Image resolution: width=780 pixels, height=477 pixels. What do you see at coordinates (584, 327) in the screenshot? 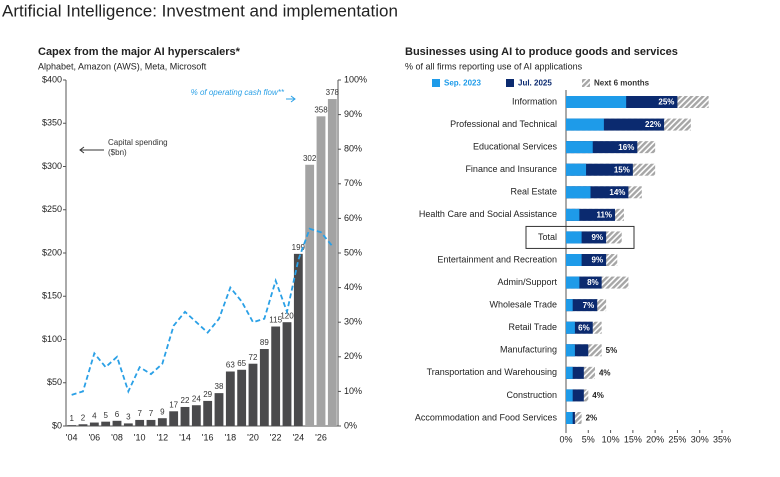
I see `bar-value-label: 6%` at bounding box center [584, 327].